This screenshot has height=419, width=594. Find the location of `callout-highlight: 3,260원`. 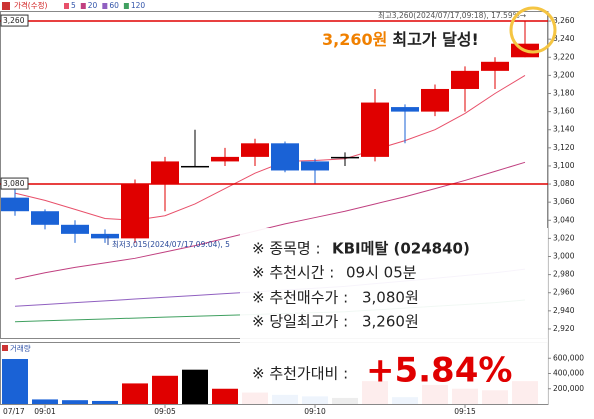

callout-highlight: 3,260원 is located at coordinates (354, 39).